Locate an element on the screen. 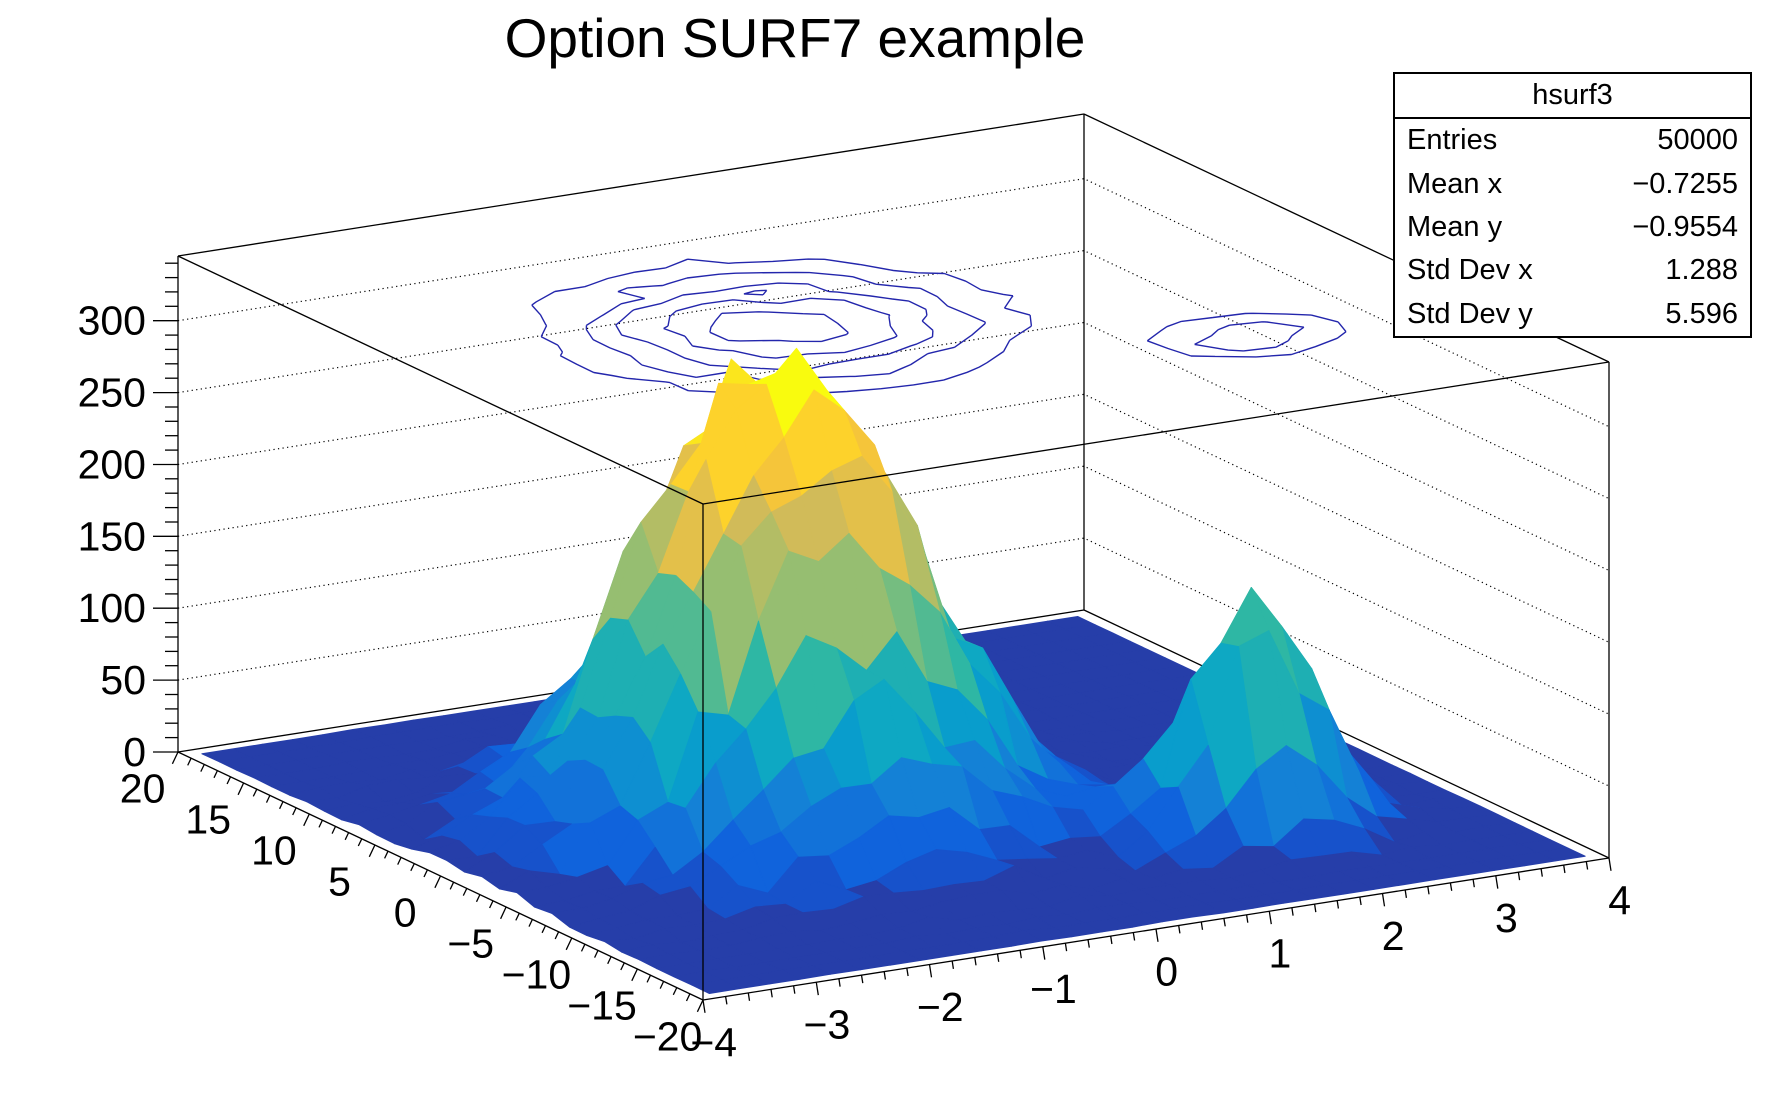 The height and width of the screenshot is (1116, 1788). stat-label: Std Dev x is located at coordinates (1470, 270).